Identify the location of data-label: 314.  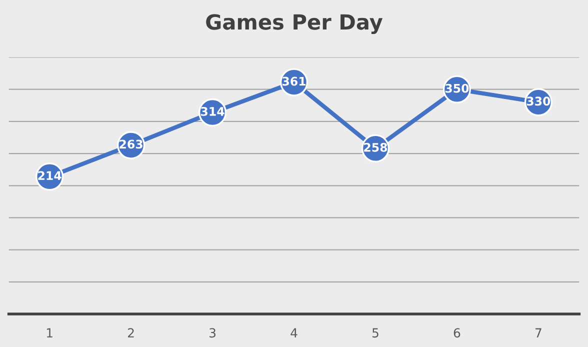
(212, 111).